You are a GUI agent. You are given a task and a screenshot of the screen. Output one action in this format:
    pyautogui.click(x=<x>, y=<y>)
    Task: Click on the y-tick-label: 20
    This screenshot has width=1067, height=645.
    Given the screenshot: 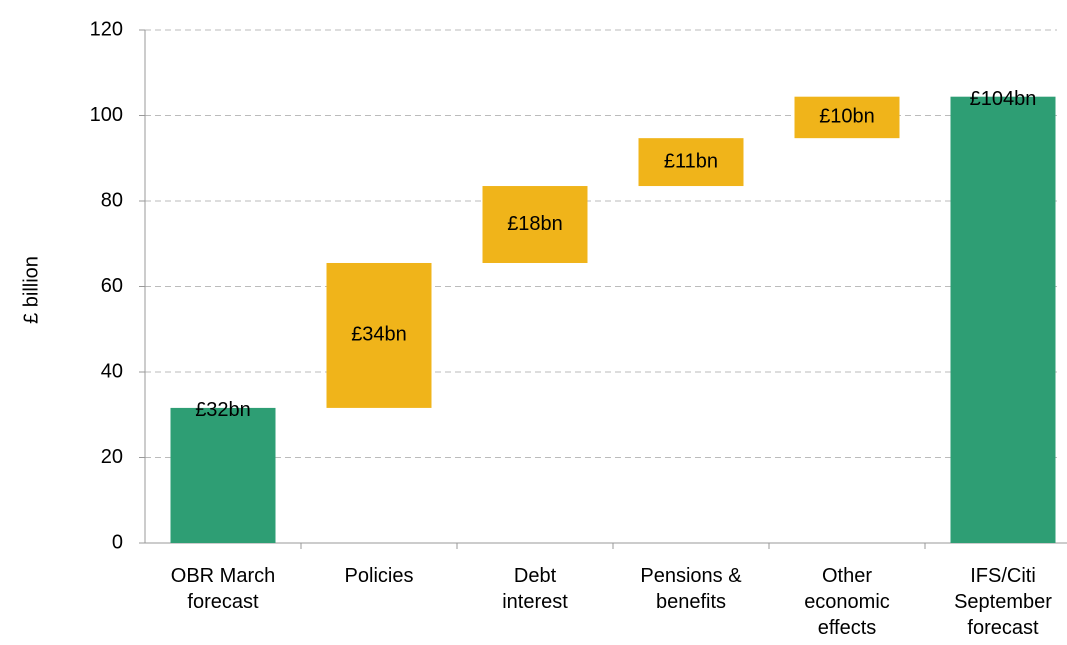 What is the action you would take?
    pyautogui.click(x=112, y=457)
    